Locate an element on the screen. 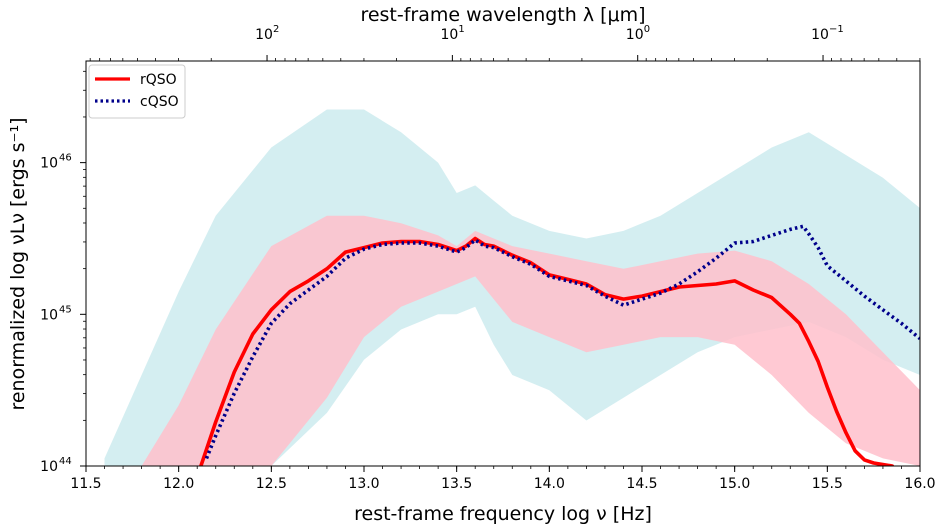  x-axis: 11.5 12.0 12.5 13.0 13.5 14.0 14.5 15.0 15.5 16.0 is located at coordinates (503, 479).